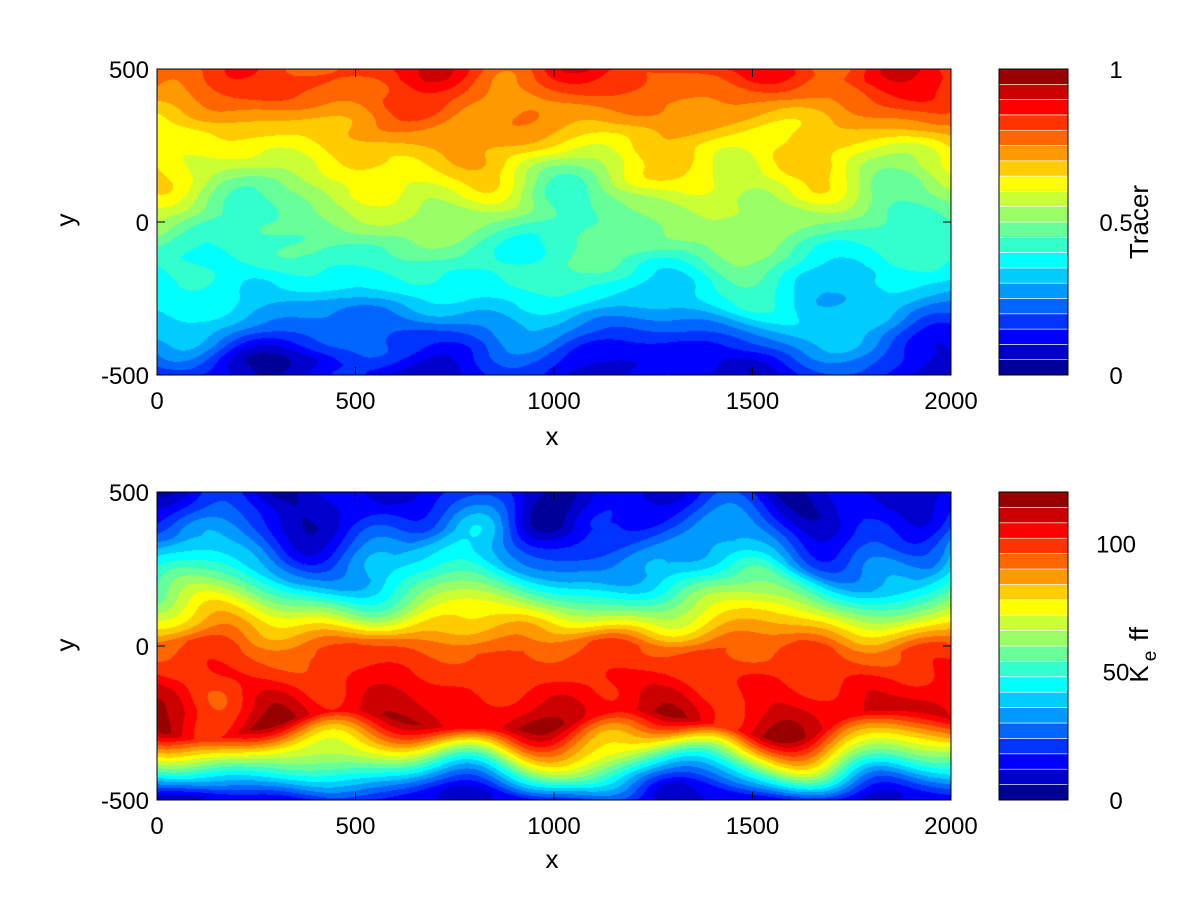 This screenshot has width=1201, height=900. Describe the element at coordinates (752, 826) in the screenshot. I see `keff-x-tick-label: 1500` at that location.